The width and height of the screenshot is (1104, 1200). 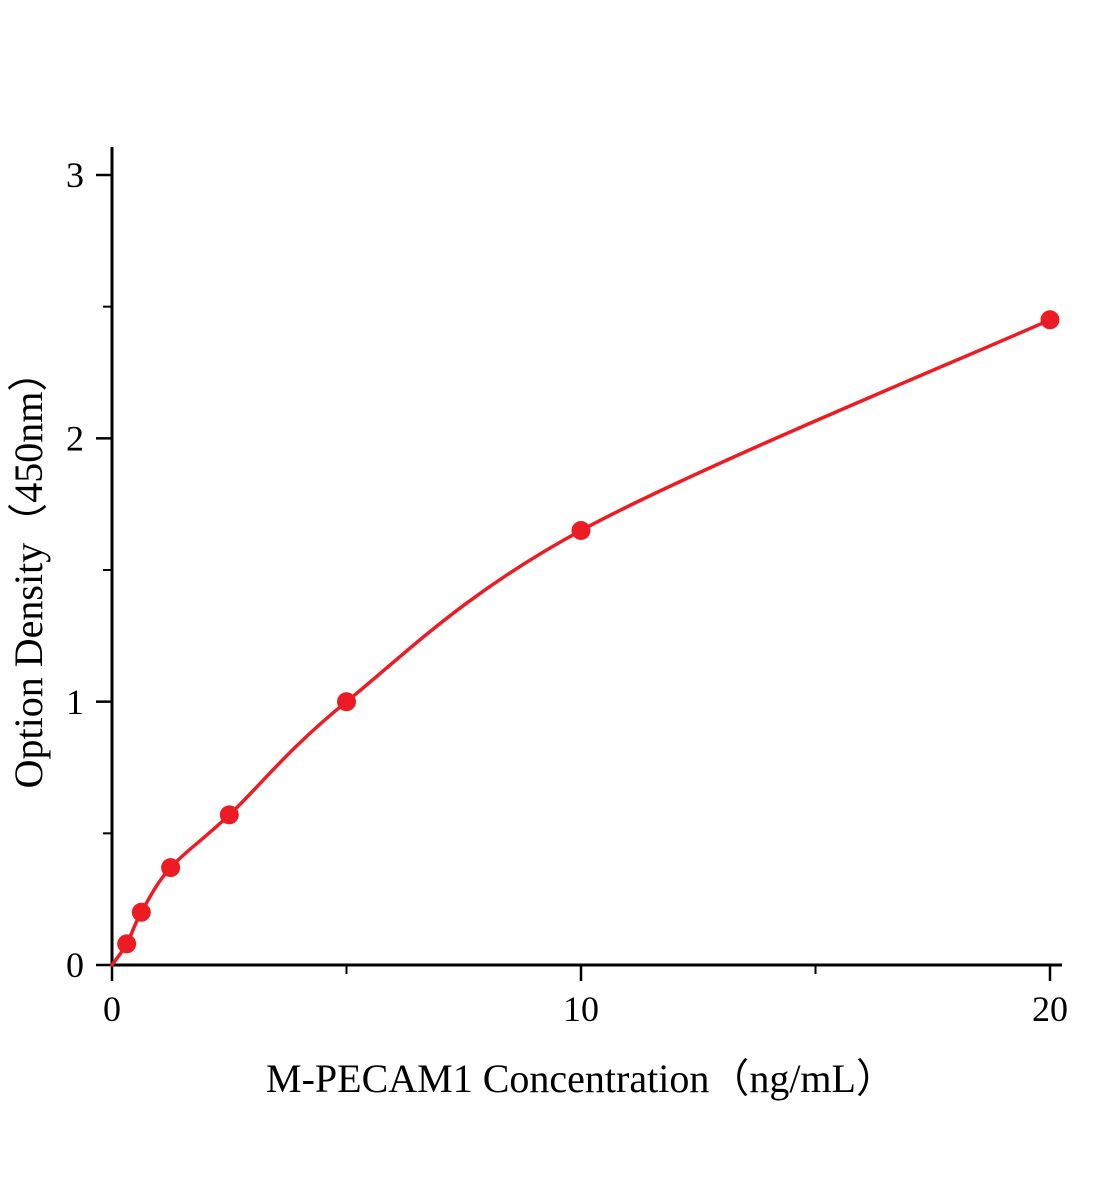 I want to click on x-tick-label: 0, so click(x=112, y=1009).